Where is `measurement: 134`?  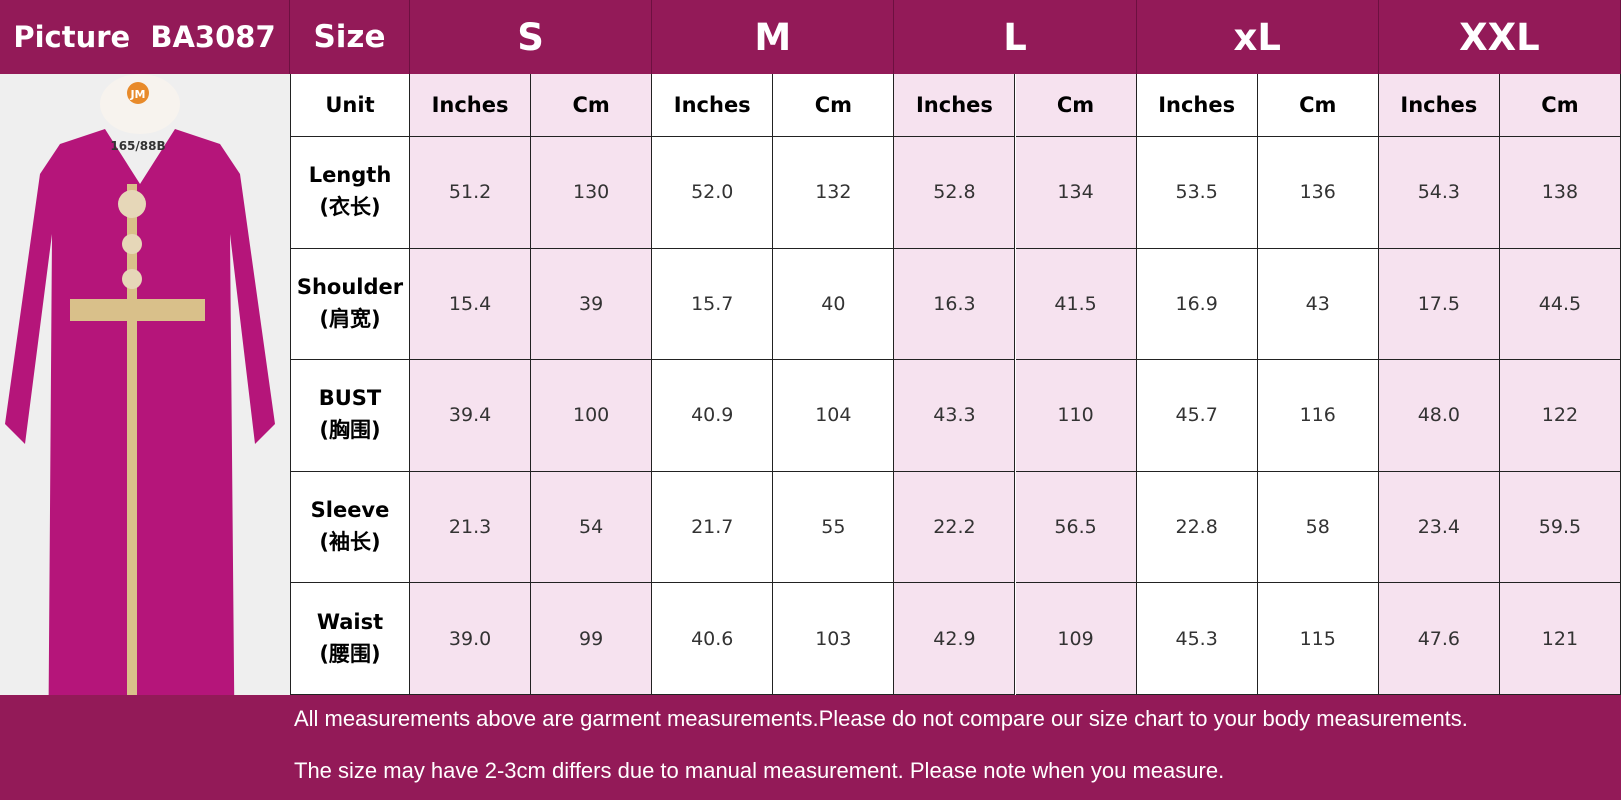 measurement: 134 is located at coordinates (1075, 192).